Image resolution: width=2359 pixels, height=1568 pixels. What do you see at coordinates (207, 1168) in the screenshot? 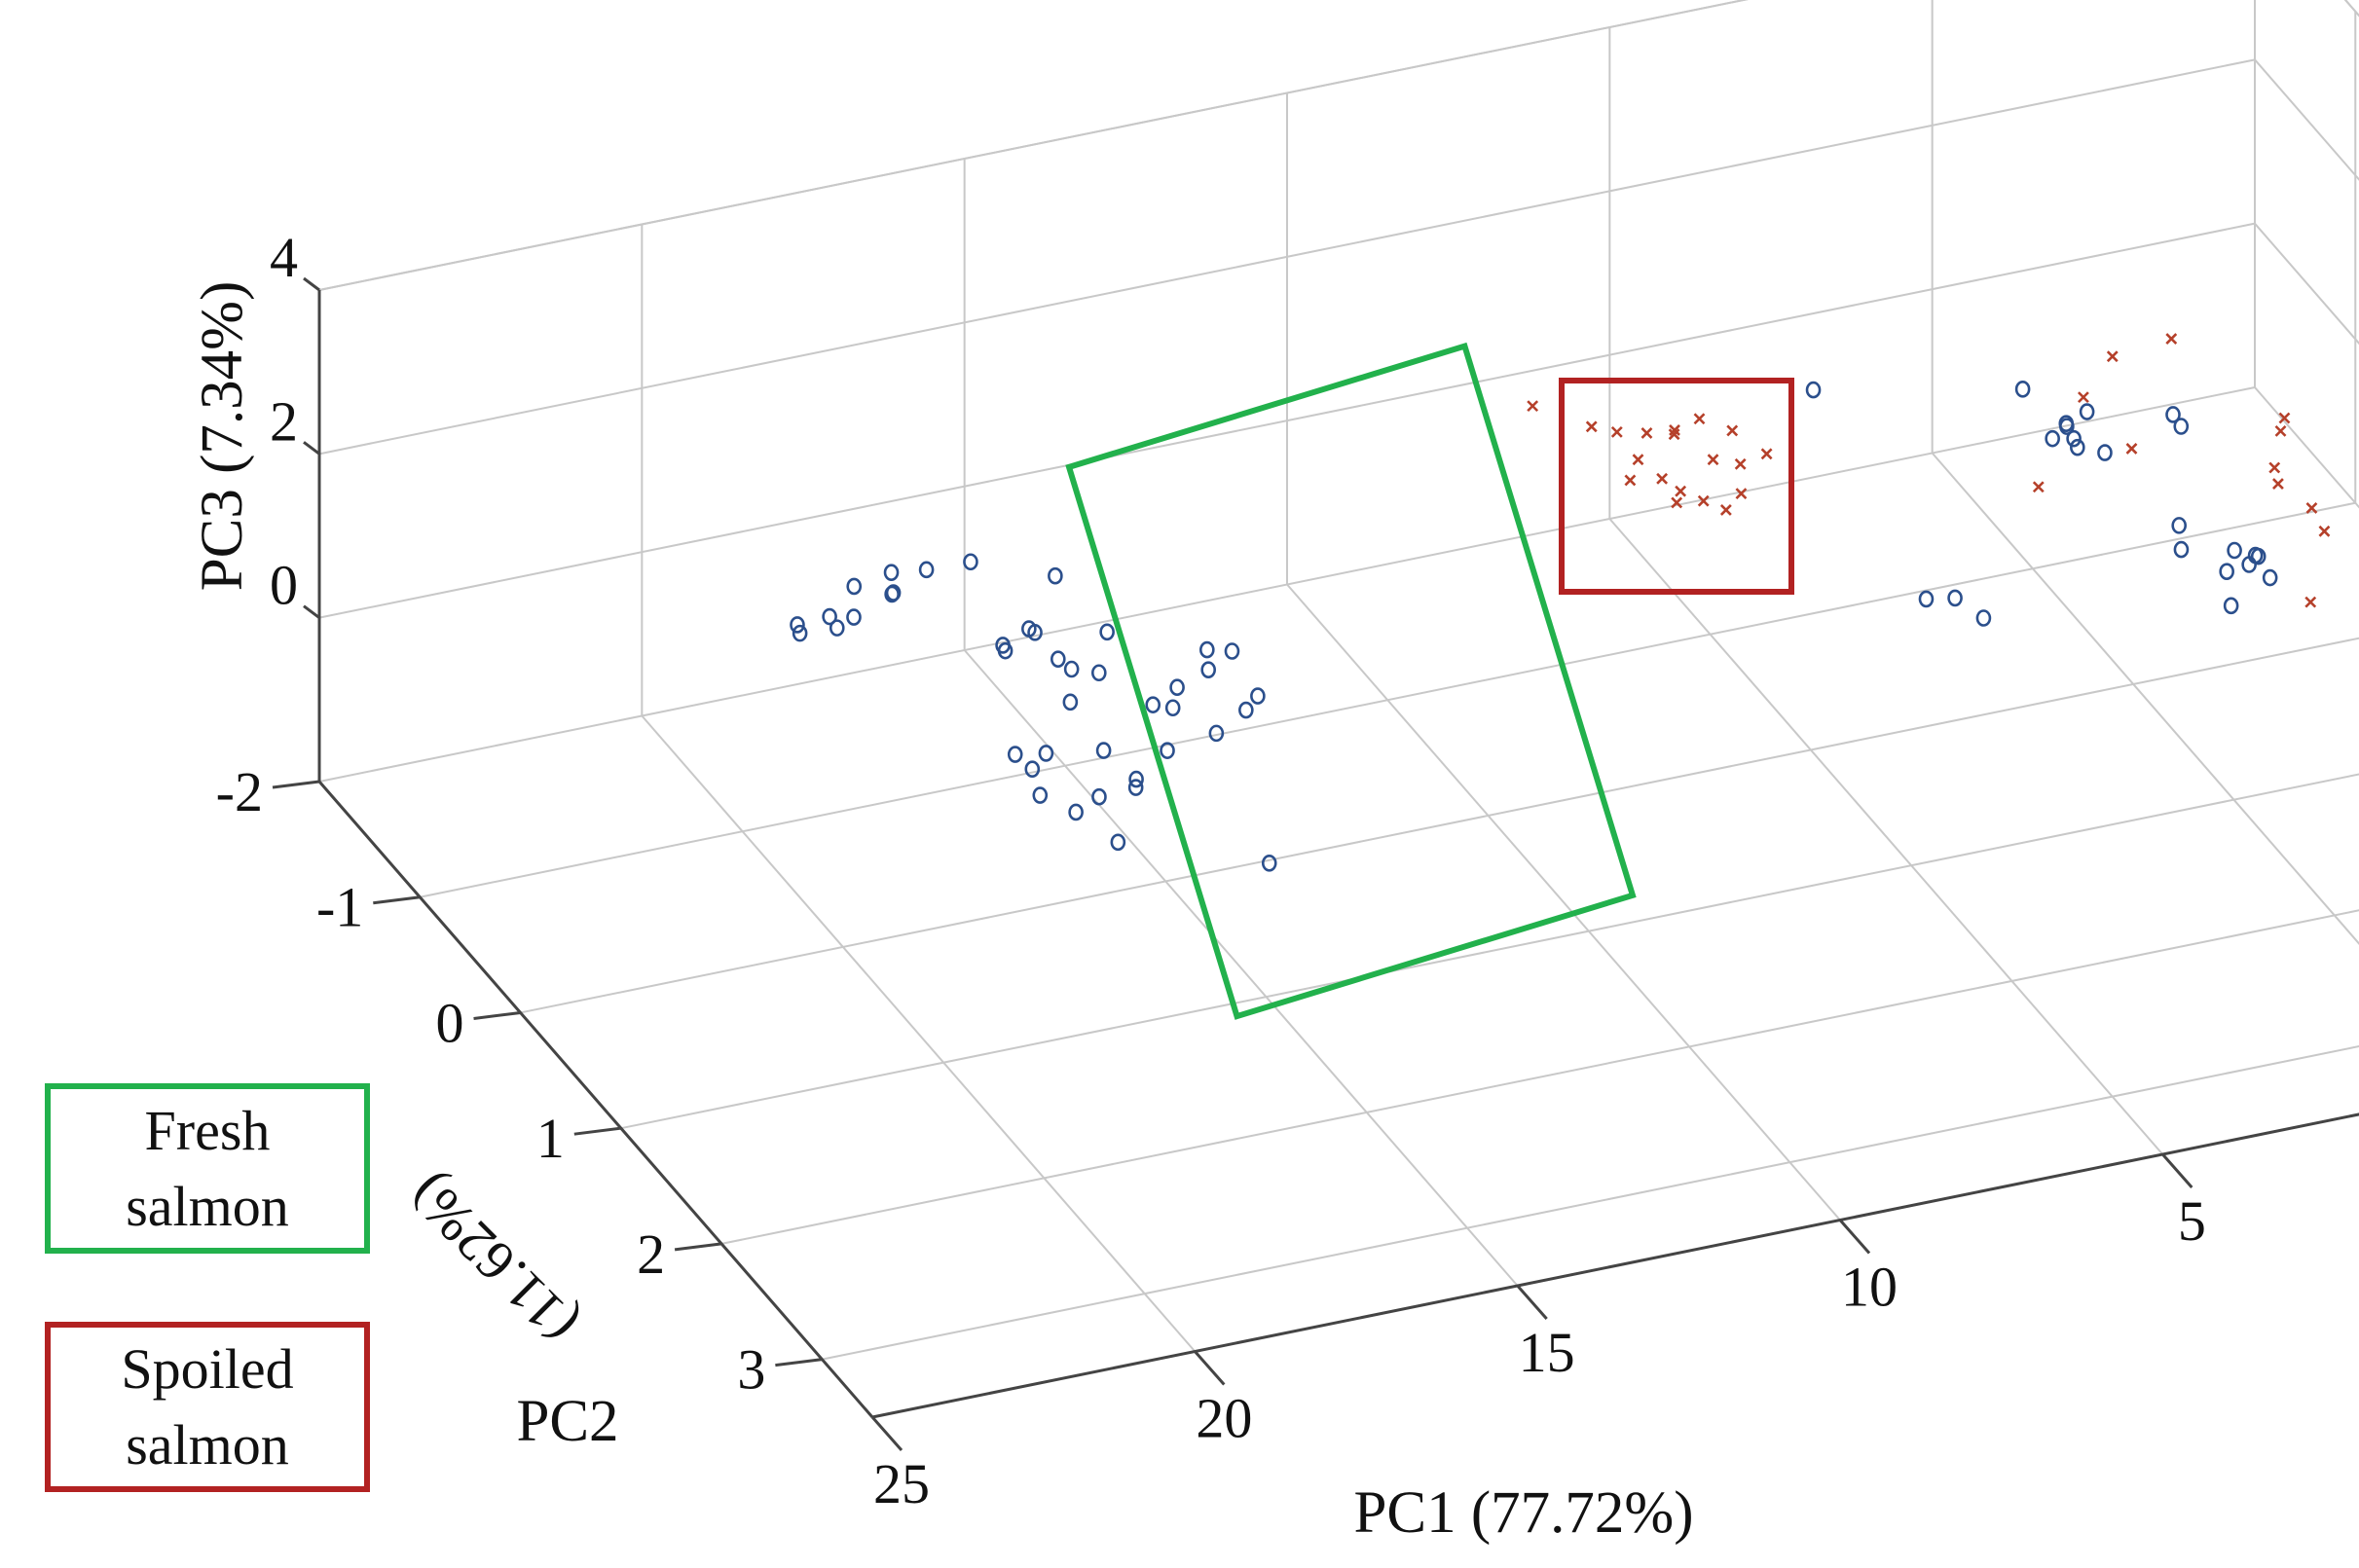
I see `legend-fresh-salmon: Fresh salmon` at bounding box center [207, 1168].